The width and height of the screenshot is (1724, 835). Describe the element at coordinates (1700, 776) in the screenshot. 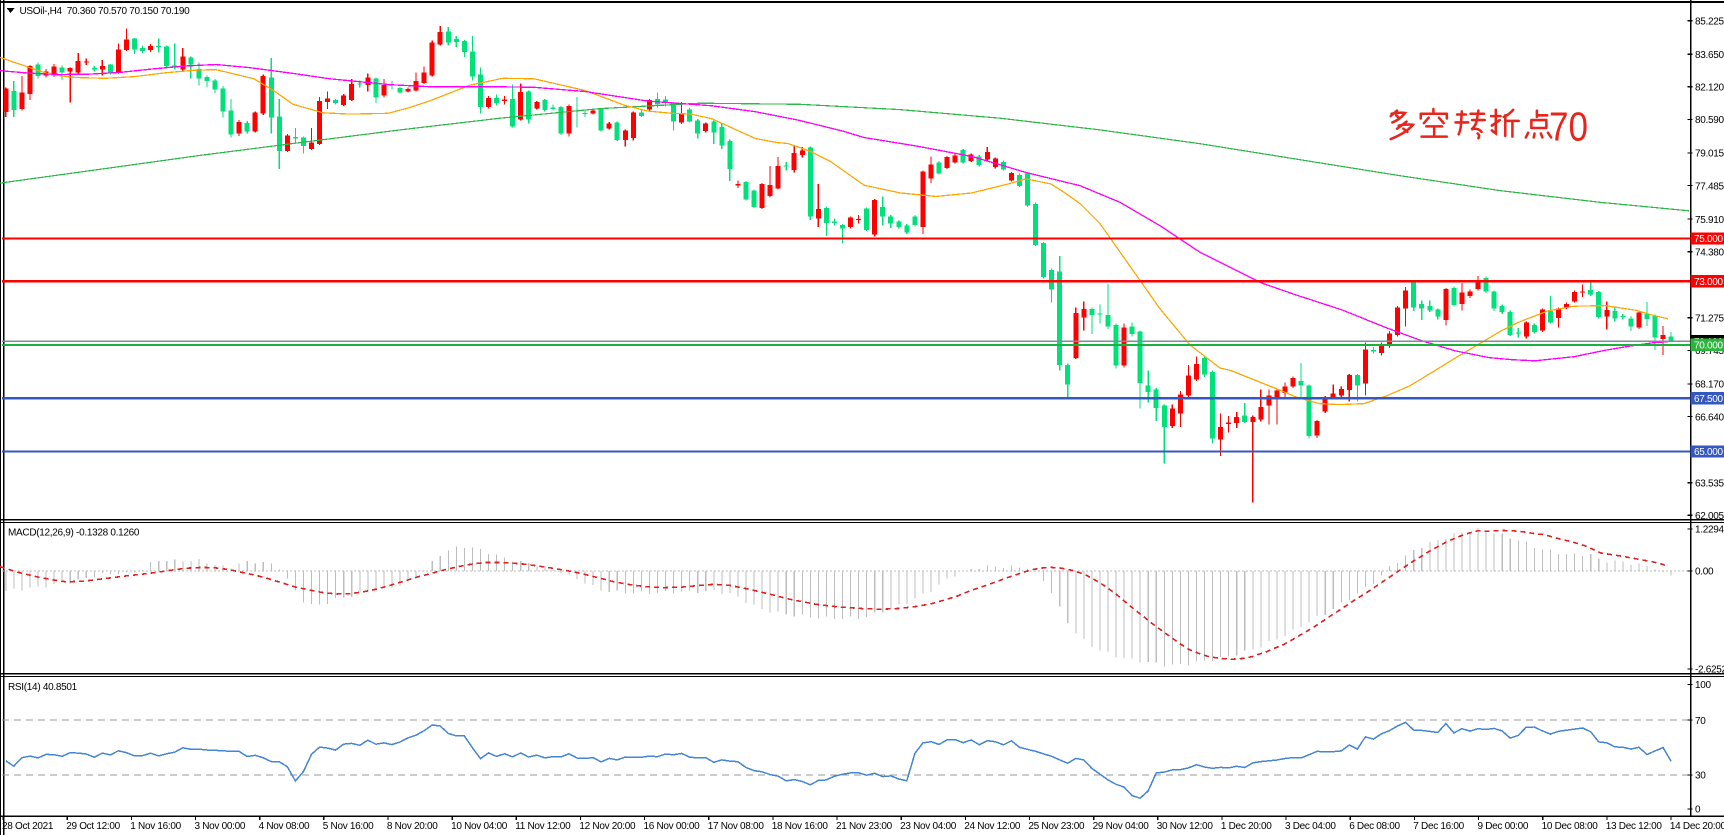

I see `svg-text: 30` at that location.